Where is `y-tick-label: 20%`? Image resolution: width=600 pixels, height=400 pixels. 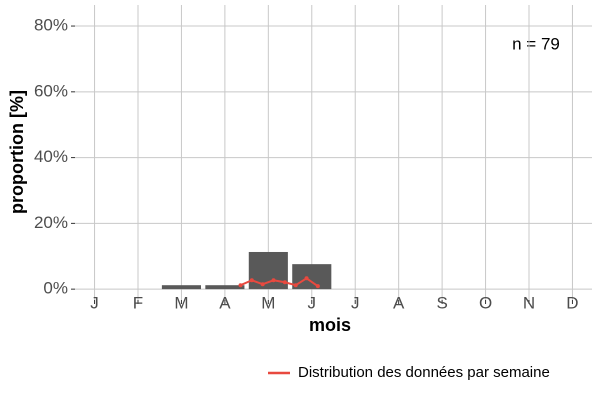 y-tick-label: 20% is located at coordinates (51, 222).